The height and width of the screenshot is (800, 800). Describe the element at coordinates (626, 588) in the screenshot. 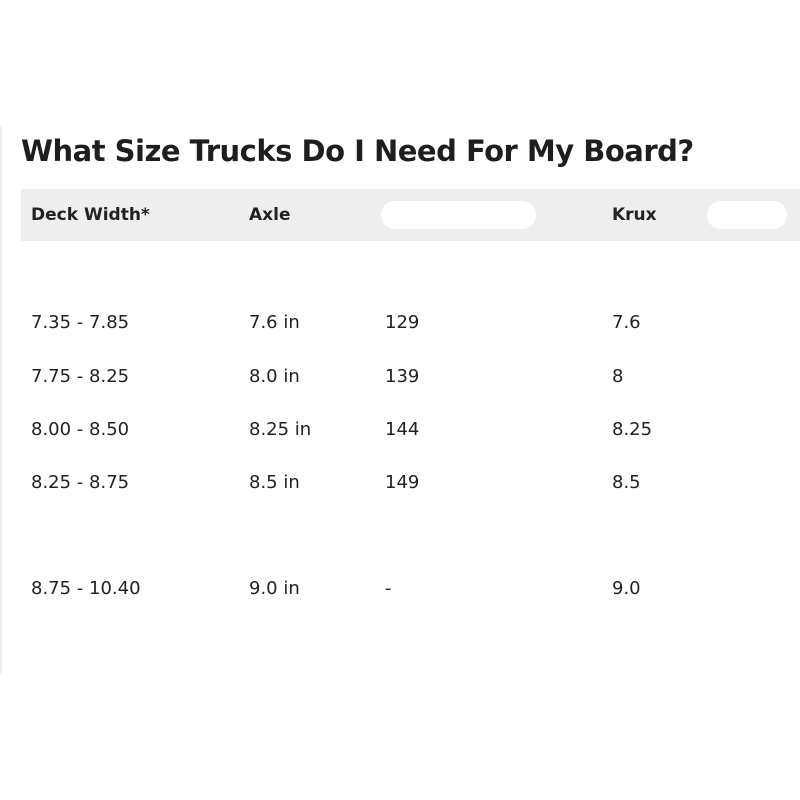

I see `cell-krux: 9.0` at that location.